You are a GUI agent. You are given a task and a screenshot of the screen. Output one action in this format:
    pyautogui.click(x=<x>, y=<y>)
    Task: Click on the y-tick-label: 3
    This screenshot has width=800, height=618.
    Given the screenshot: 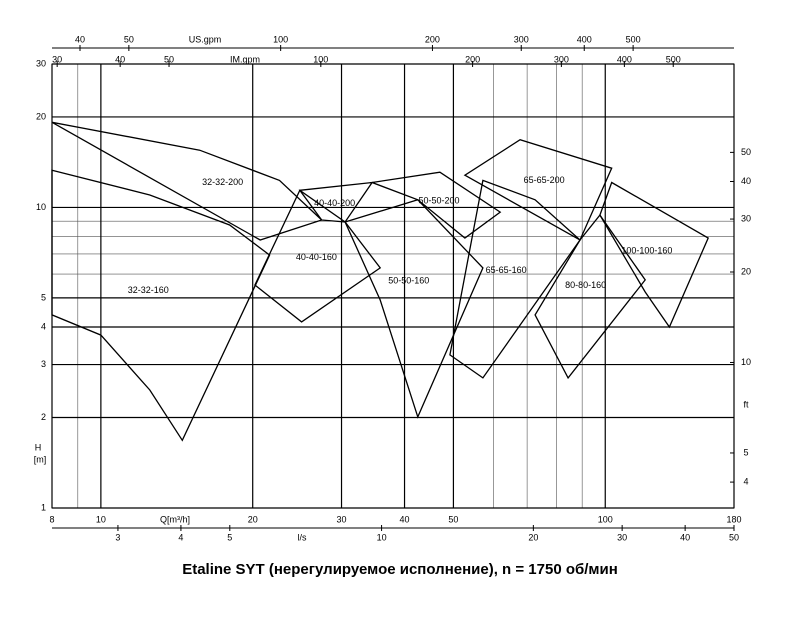 What is the action you would take?
    pyautogui.click(x=43, y=364)
    